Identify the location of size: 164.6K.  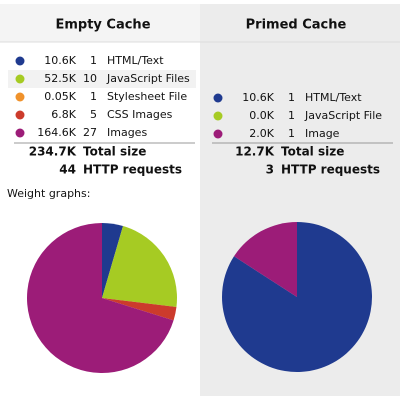
(56, 132).